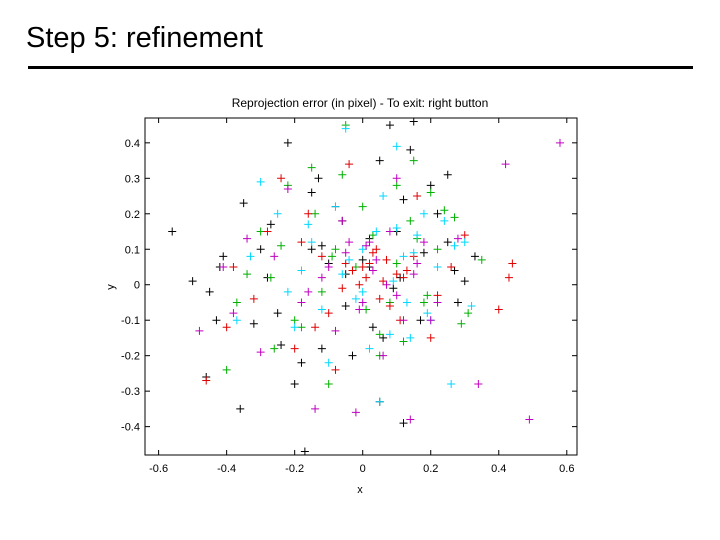 The width and height of the screenshot is (720, 540). Describe the element at coordinates (498, 469) in the screenshot. I see `x-tick-label: 0.4` at that location.